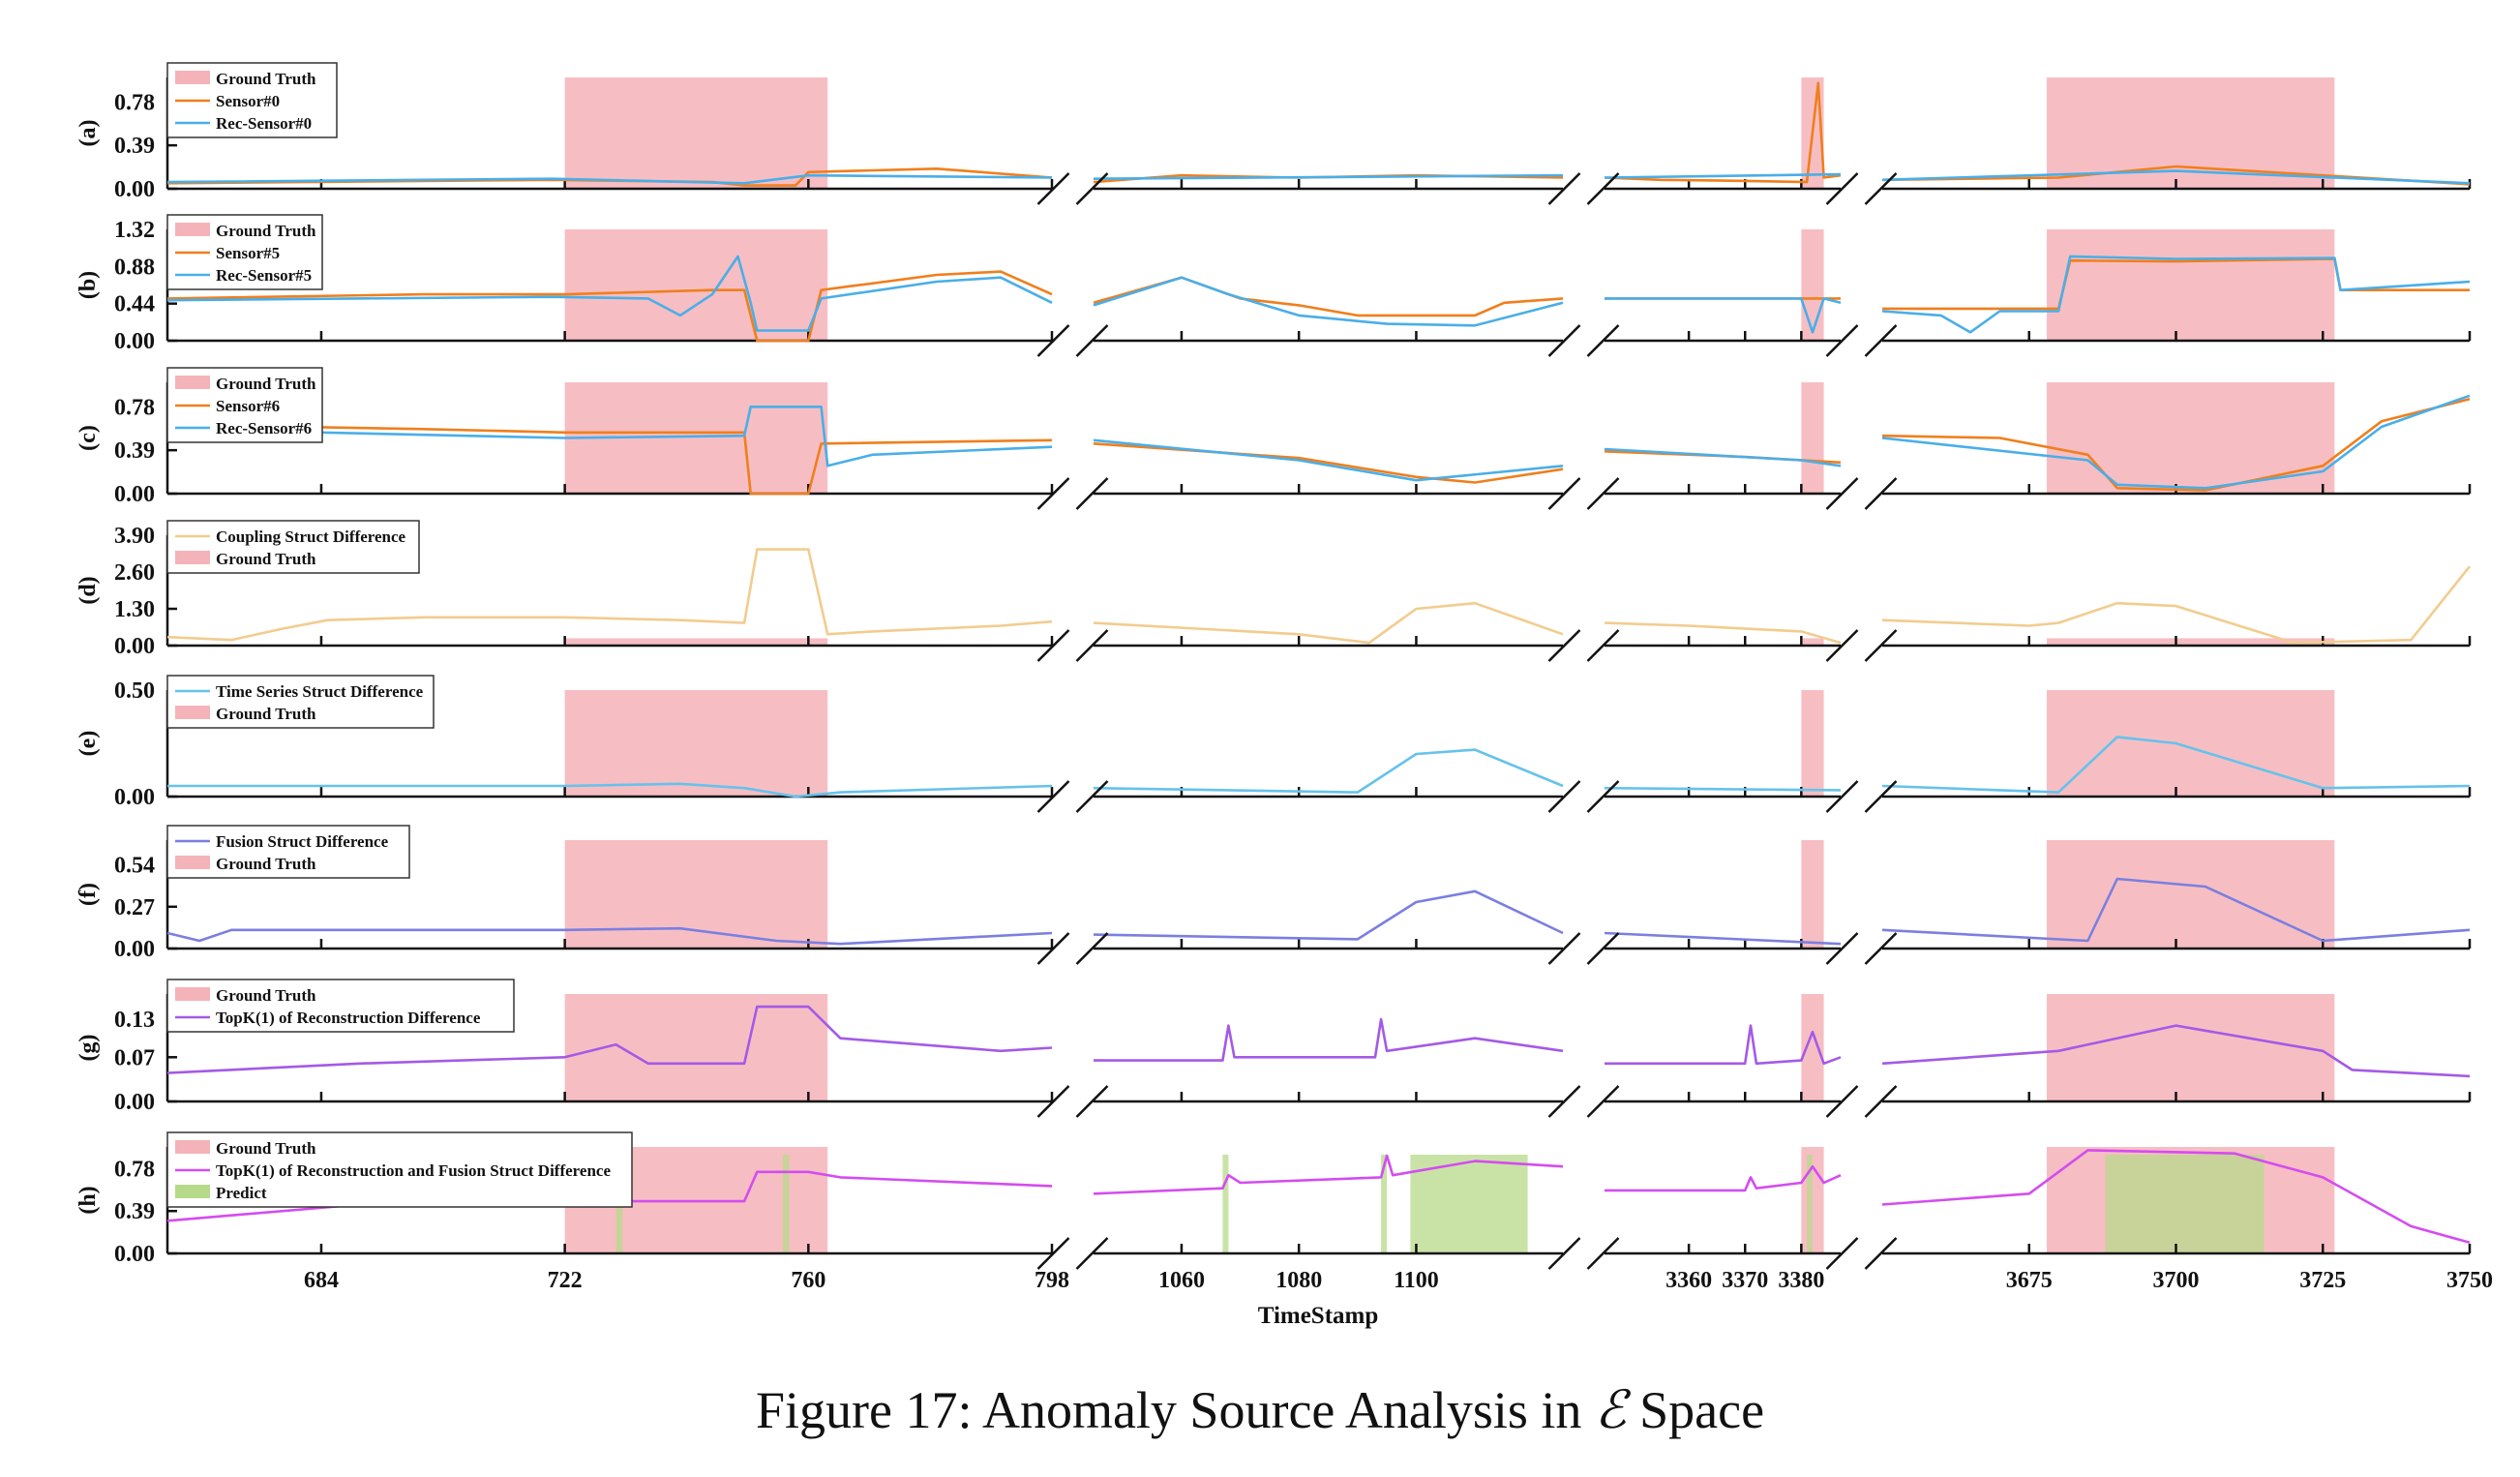 The image size is (2520, 1477). What do you see at coordinates (808, 1280) in the screenshot?
I see `x-tick-label: 760` at bounding box center [808, 1280].